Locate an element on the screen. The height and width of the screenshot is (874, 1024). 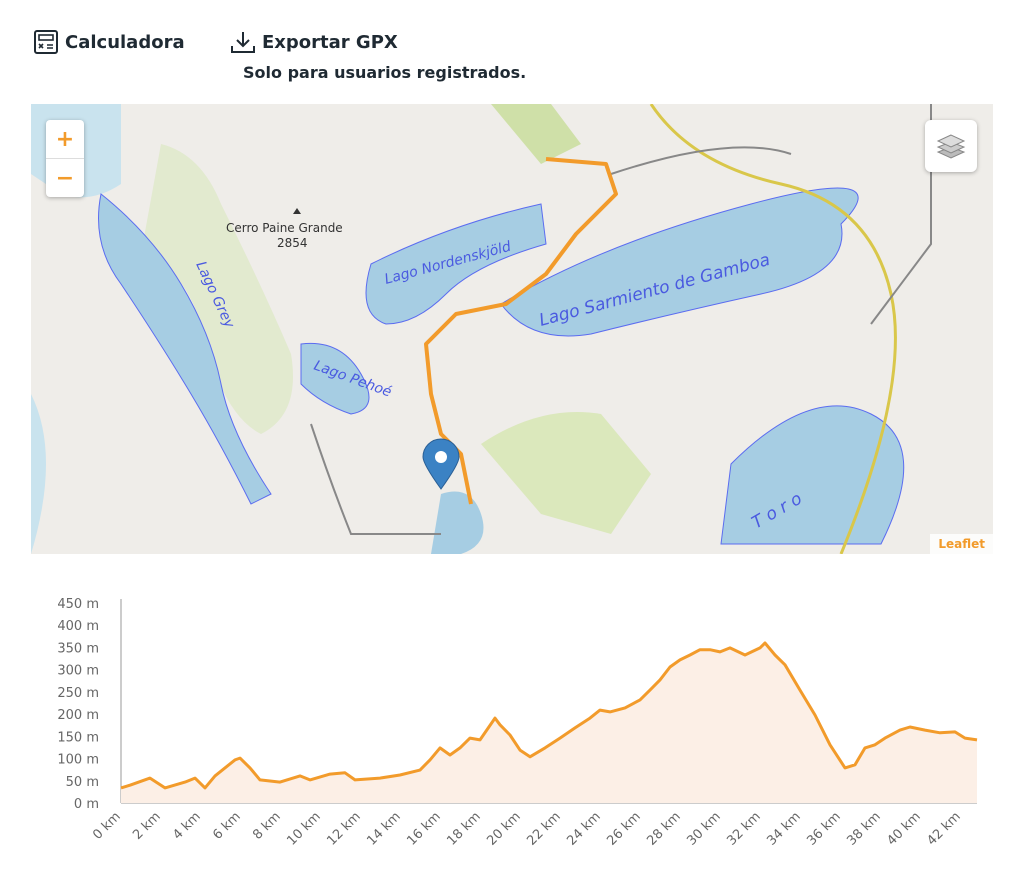
calculator-button: Calculadora is located at coordinates (109, 42).